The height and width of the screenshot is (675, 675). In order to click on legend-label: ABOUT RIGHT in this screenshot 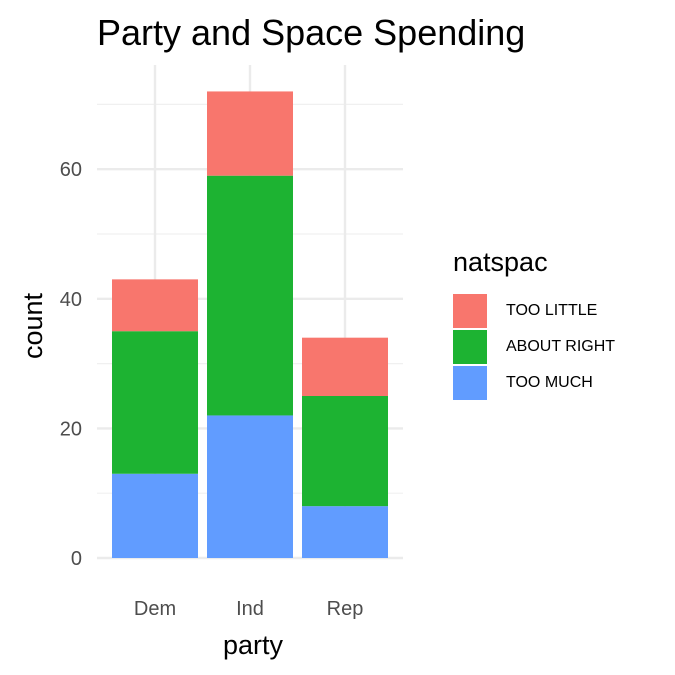, I will do `click(561, 346)`.